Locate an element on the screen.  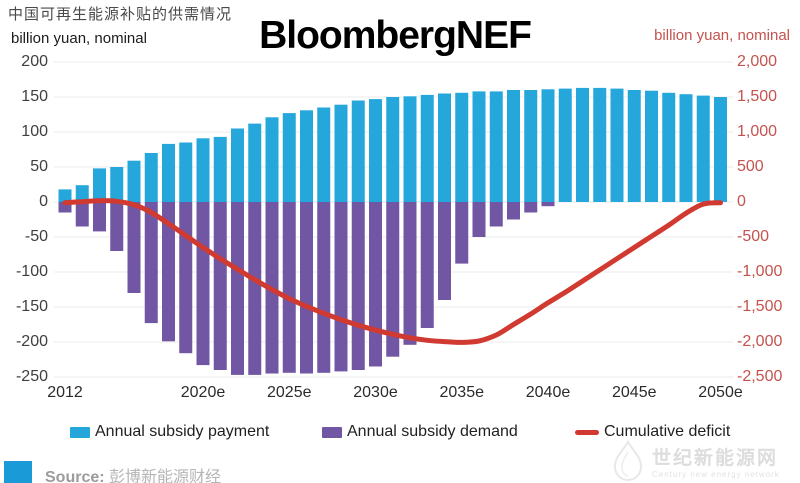
deficit-line-swatch-icon is located at coordinates (587, 432).